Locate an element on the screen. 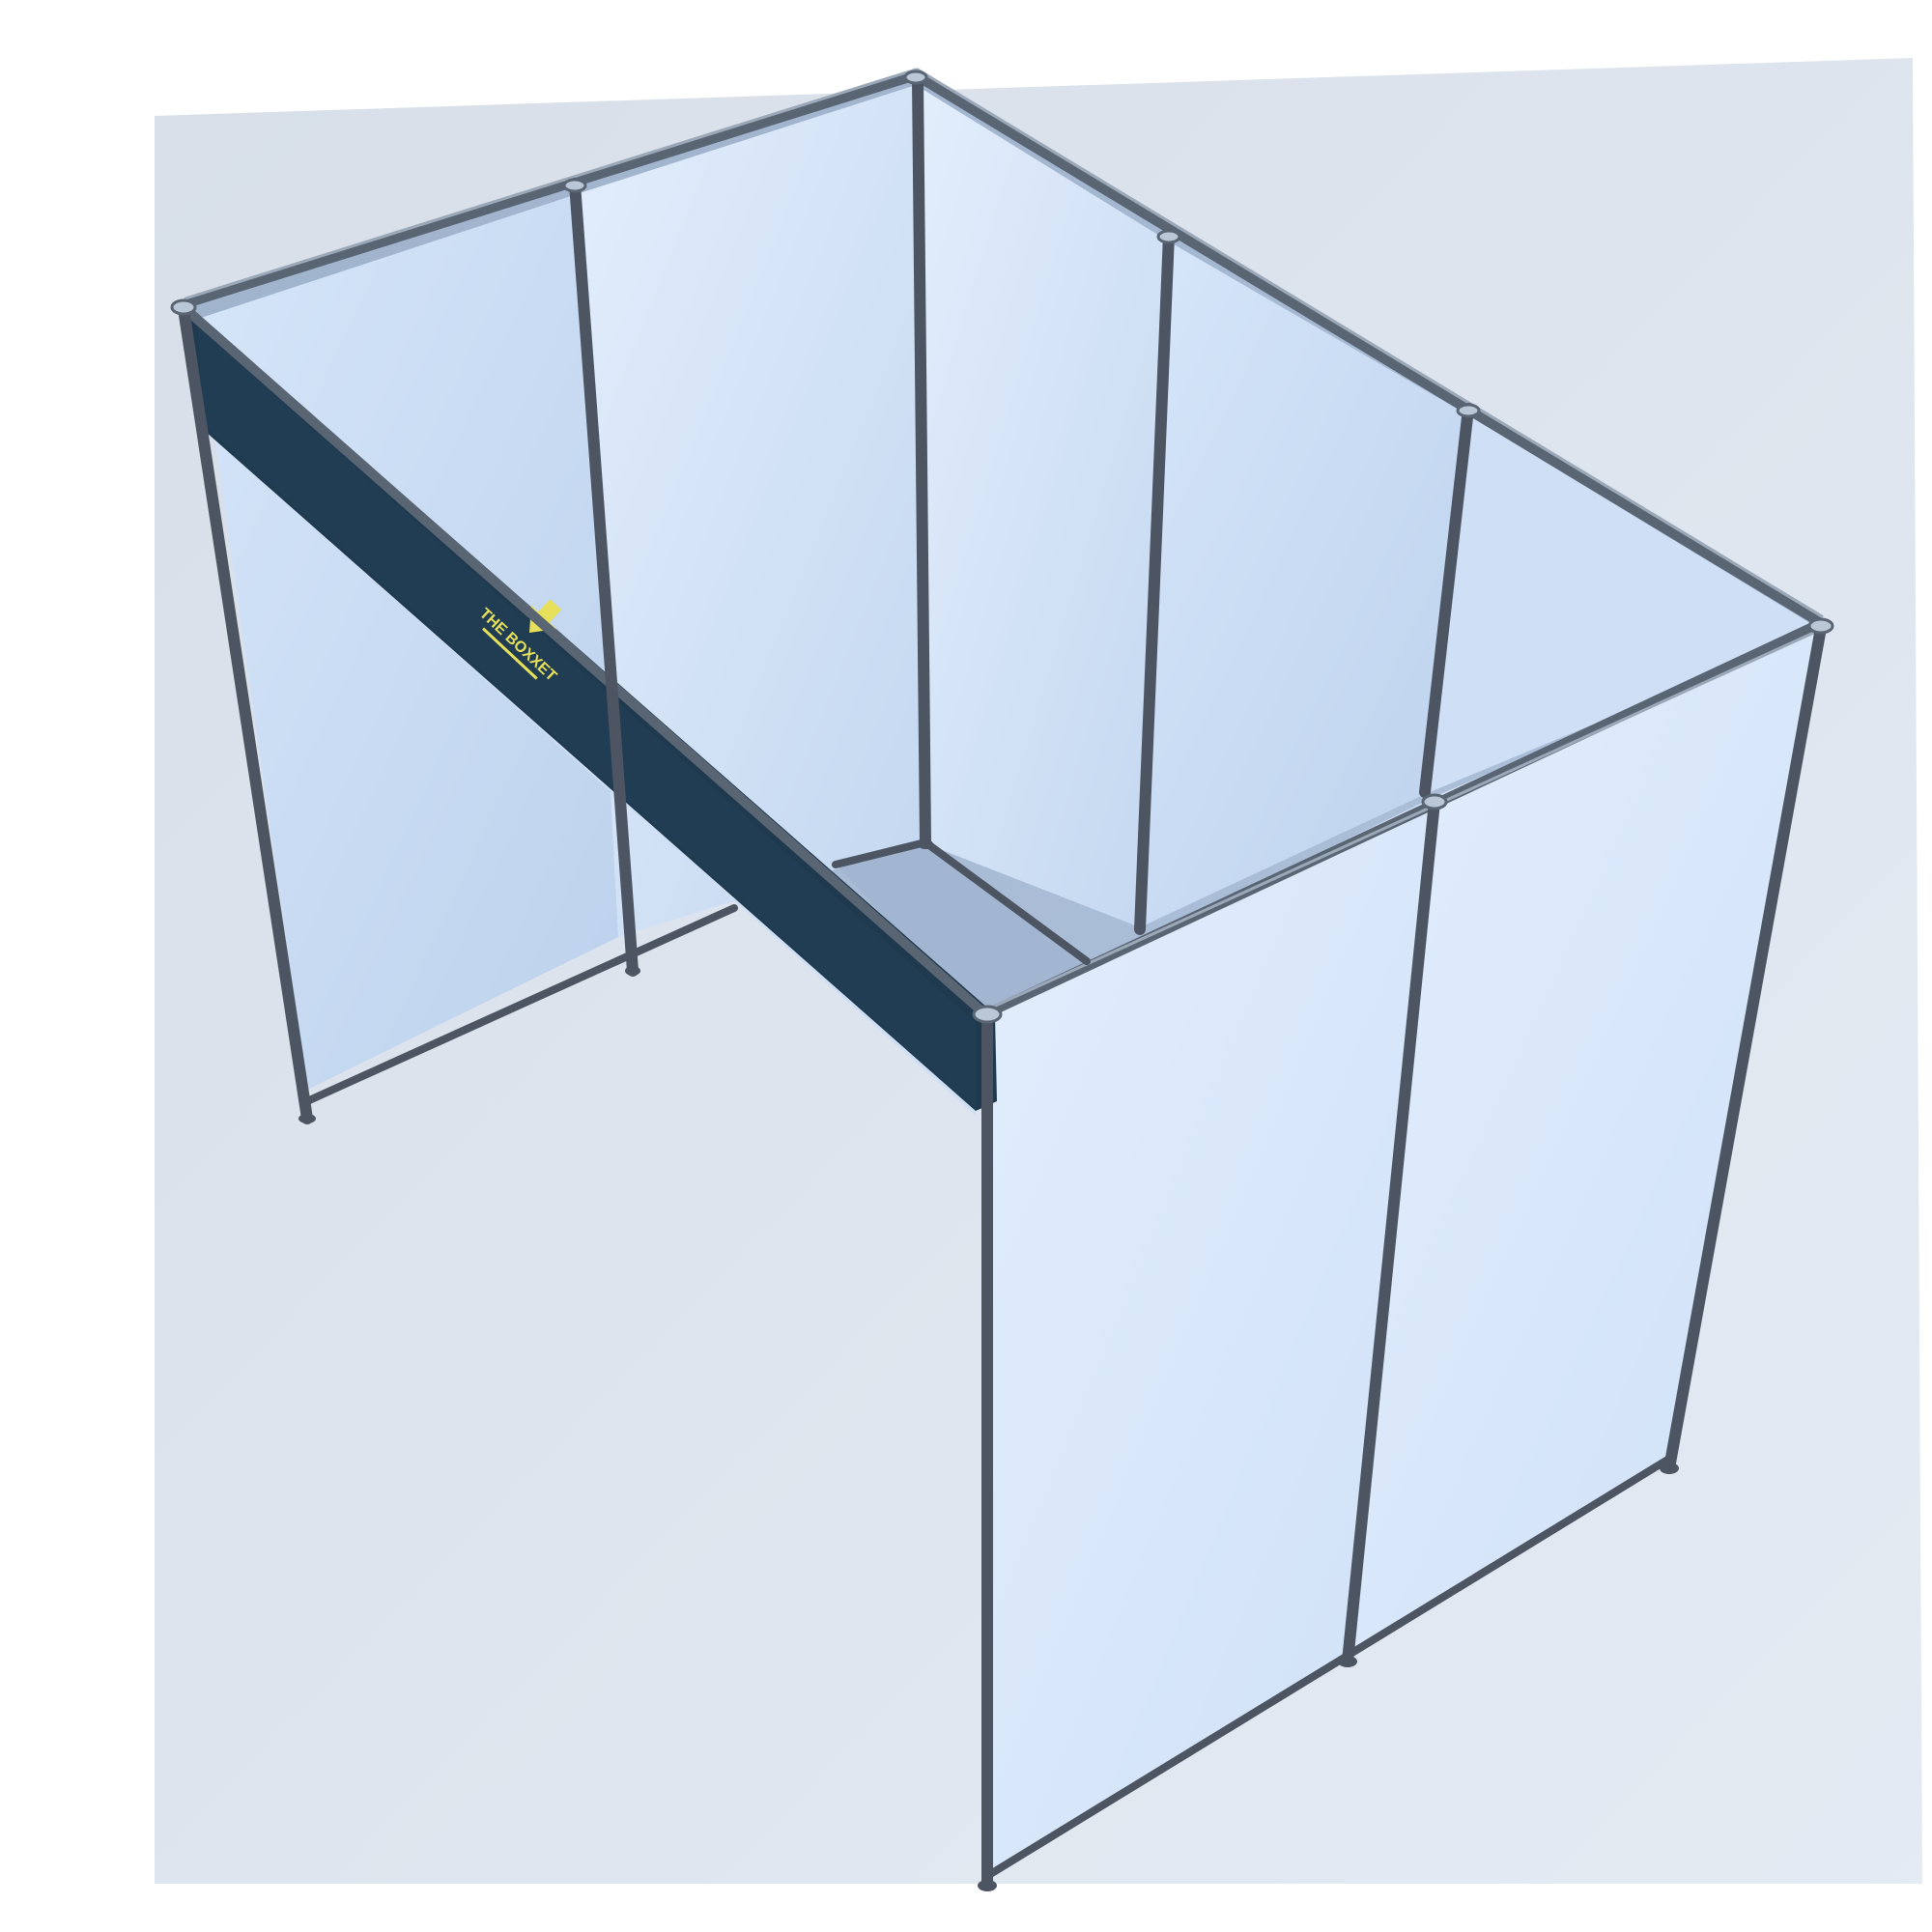 The width and height of the screenshot is (1932, 1932). logo-underline is located at coordinates (510, 653).